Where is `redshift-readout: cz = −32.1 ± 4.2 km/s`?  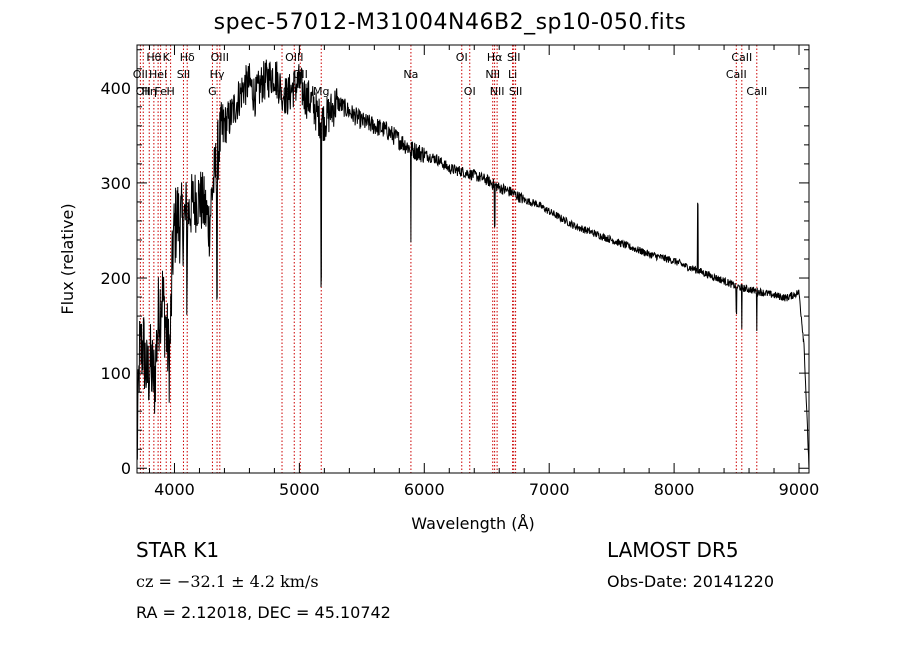
redshift-readout: cz = −32.1 ± 4.2 km/s is located at coordinates (227, 581).